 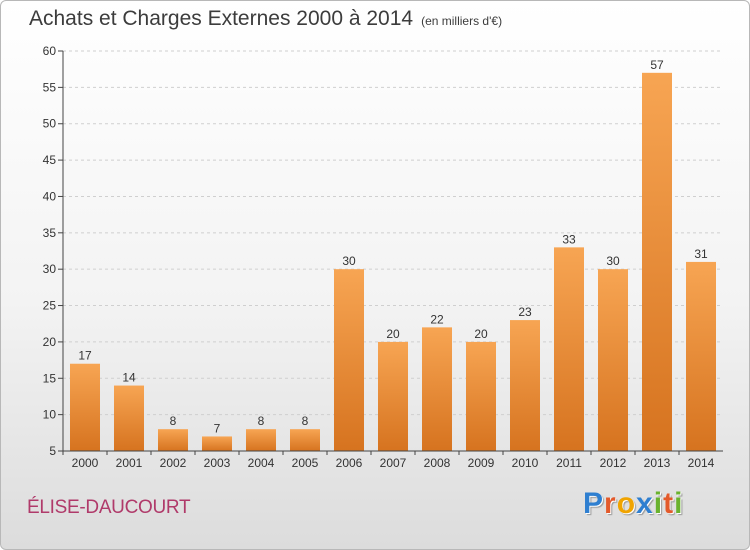 I want to click on y-tick-label: 10, so click(x=50, y=415).